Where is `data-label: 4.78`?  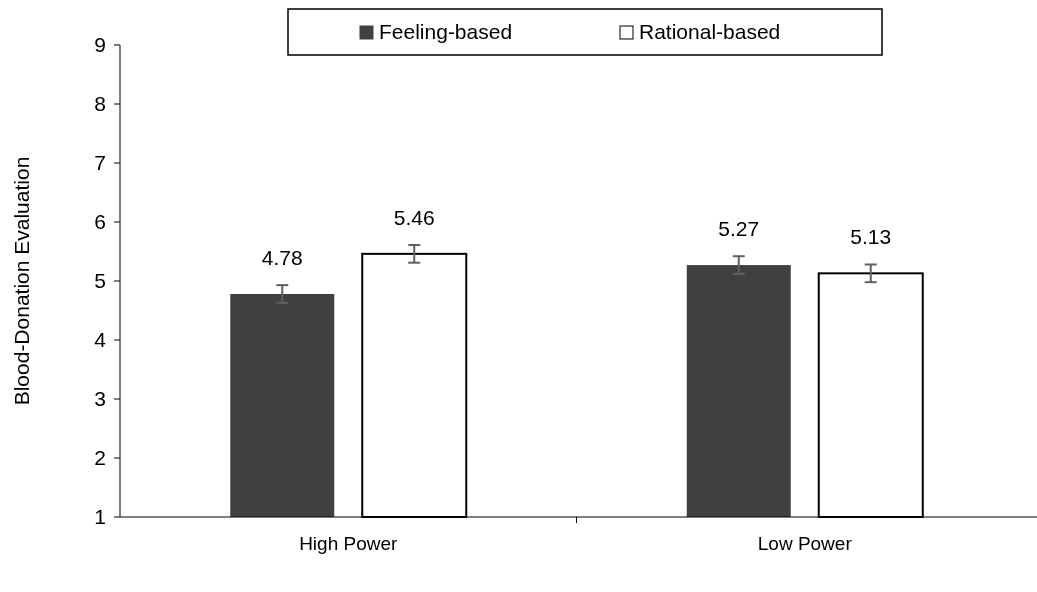 data-label: 4.78 is located at coordinates (282, 258).